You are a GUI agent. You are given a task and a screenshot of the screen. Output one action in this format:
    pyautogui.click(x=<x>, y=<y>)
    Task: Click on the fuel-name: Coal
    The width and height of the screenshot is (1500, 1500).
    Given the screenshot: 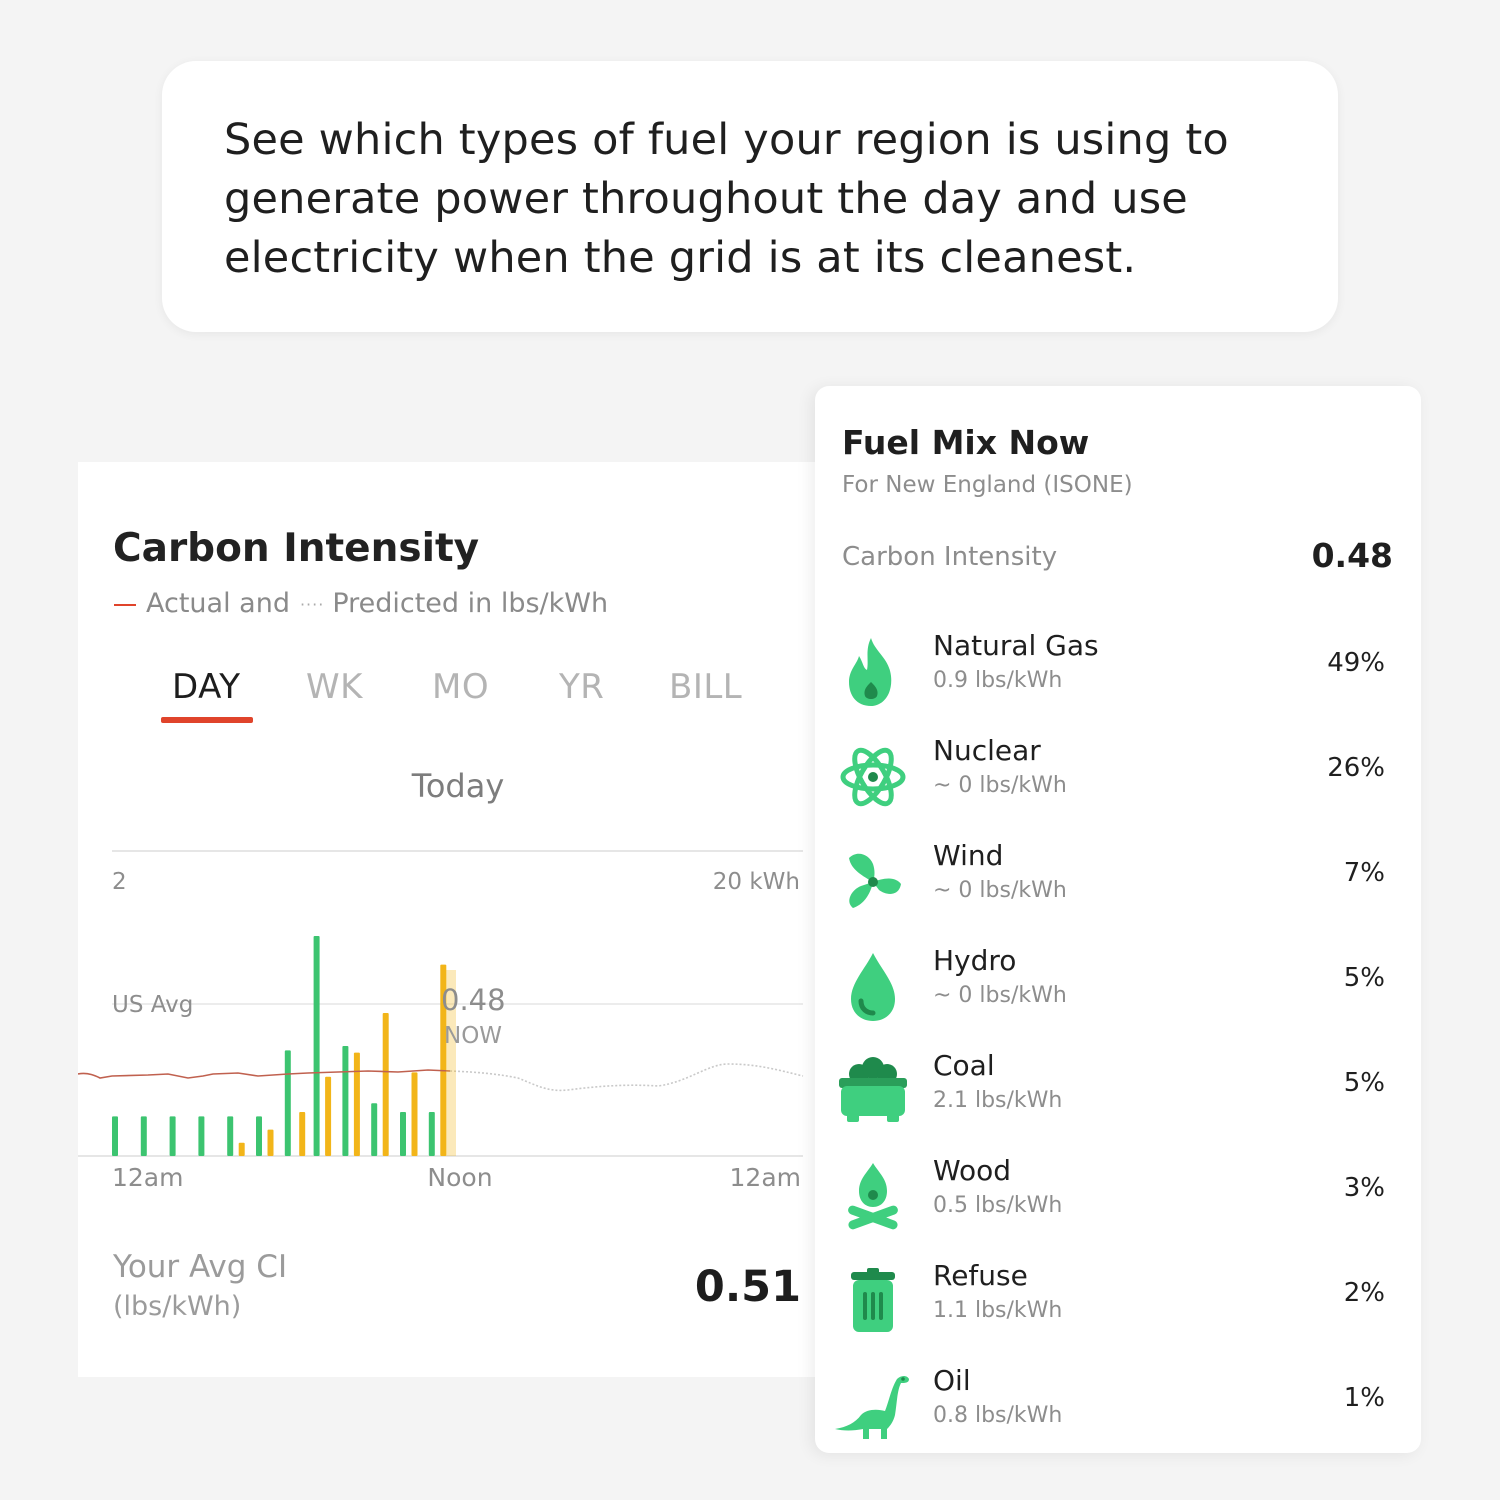 What is the action you would take?
    pyautogui.click(x=964, y=1065)
    